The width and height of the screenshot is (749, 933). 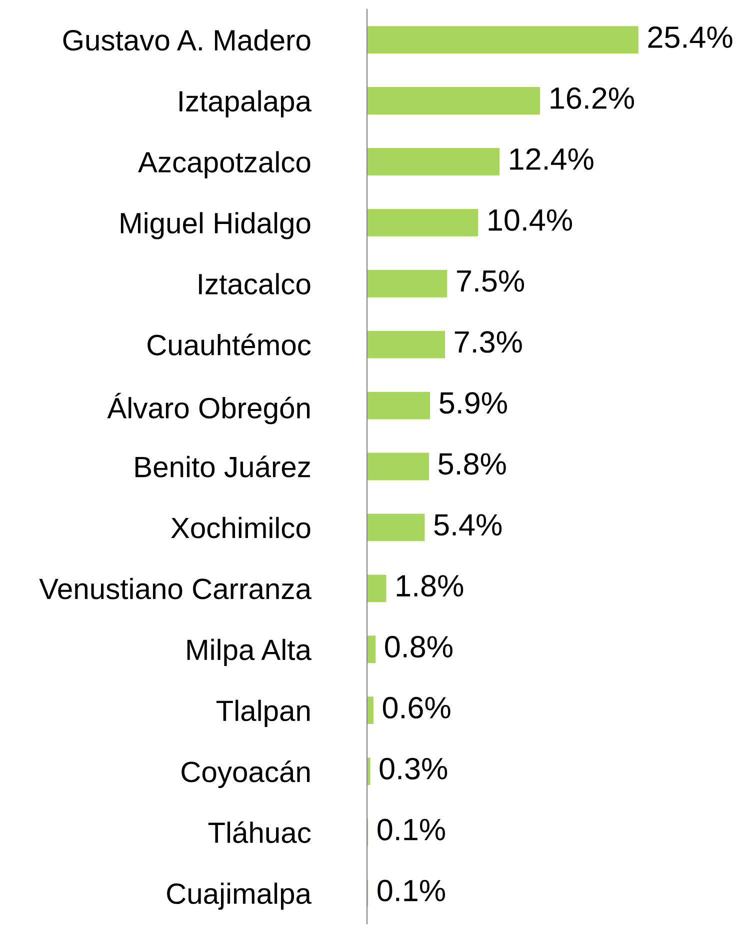 What do you see at coordinates (175, 589) in the screenshot?
I see `y-tick-label: Venustiano Carranza` at bounding box center [175, 589].